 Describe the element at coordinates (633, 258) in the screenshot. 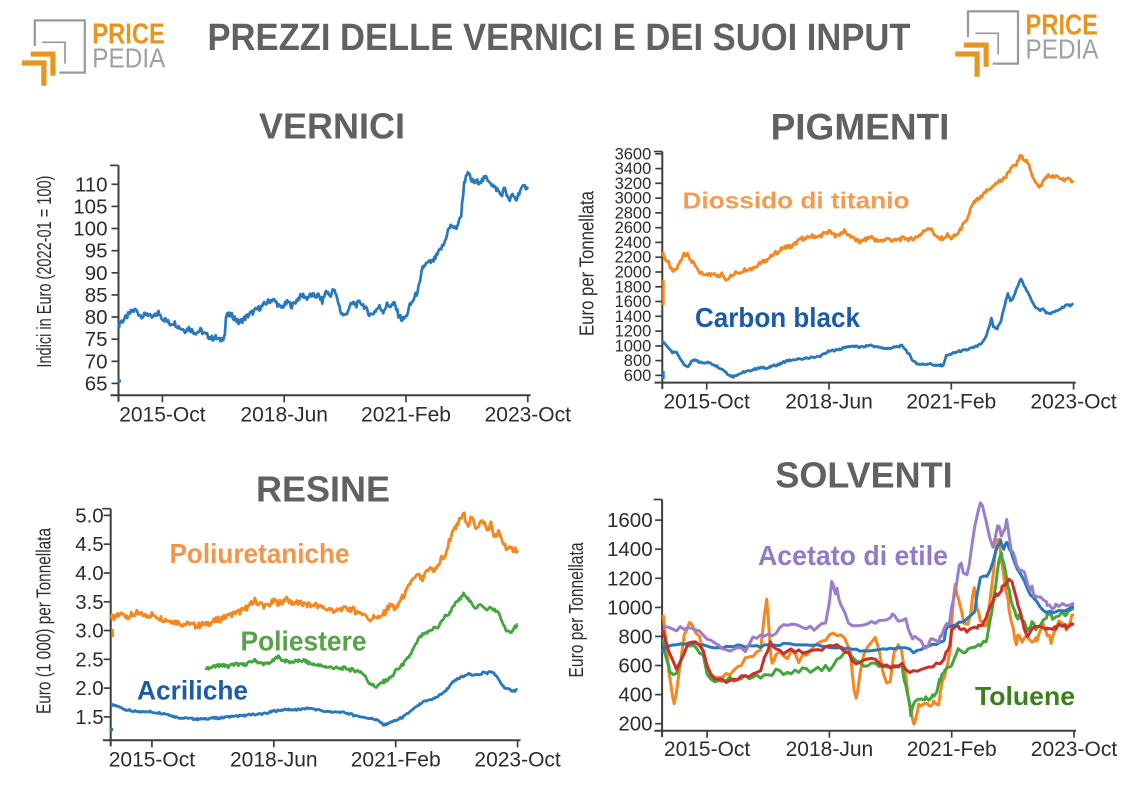

I see `svg-text: 2200` at that location.